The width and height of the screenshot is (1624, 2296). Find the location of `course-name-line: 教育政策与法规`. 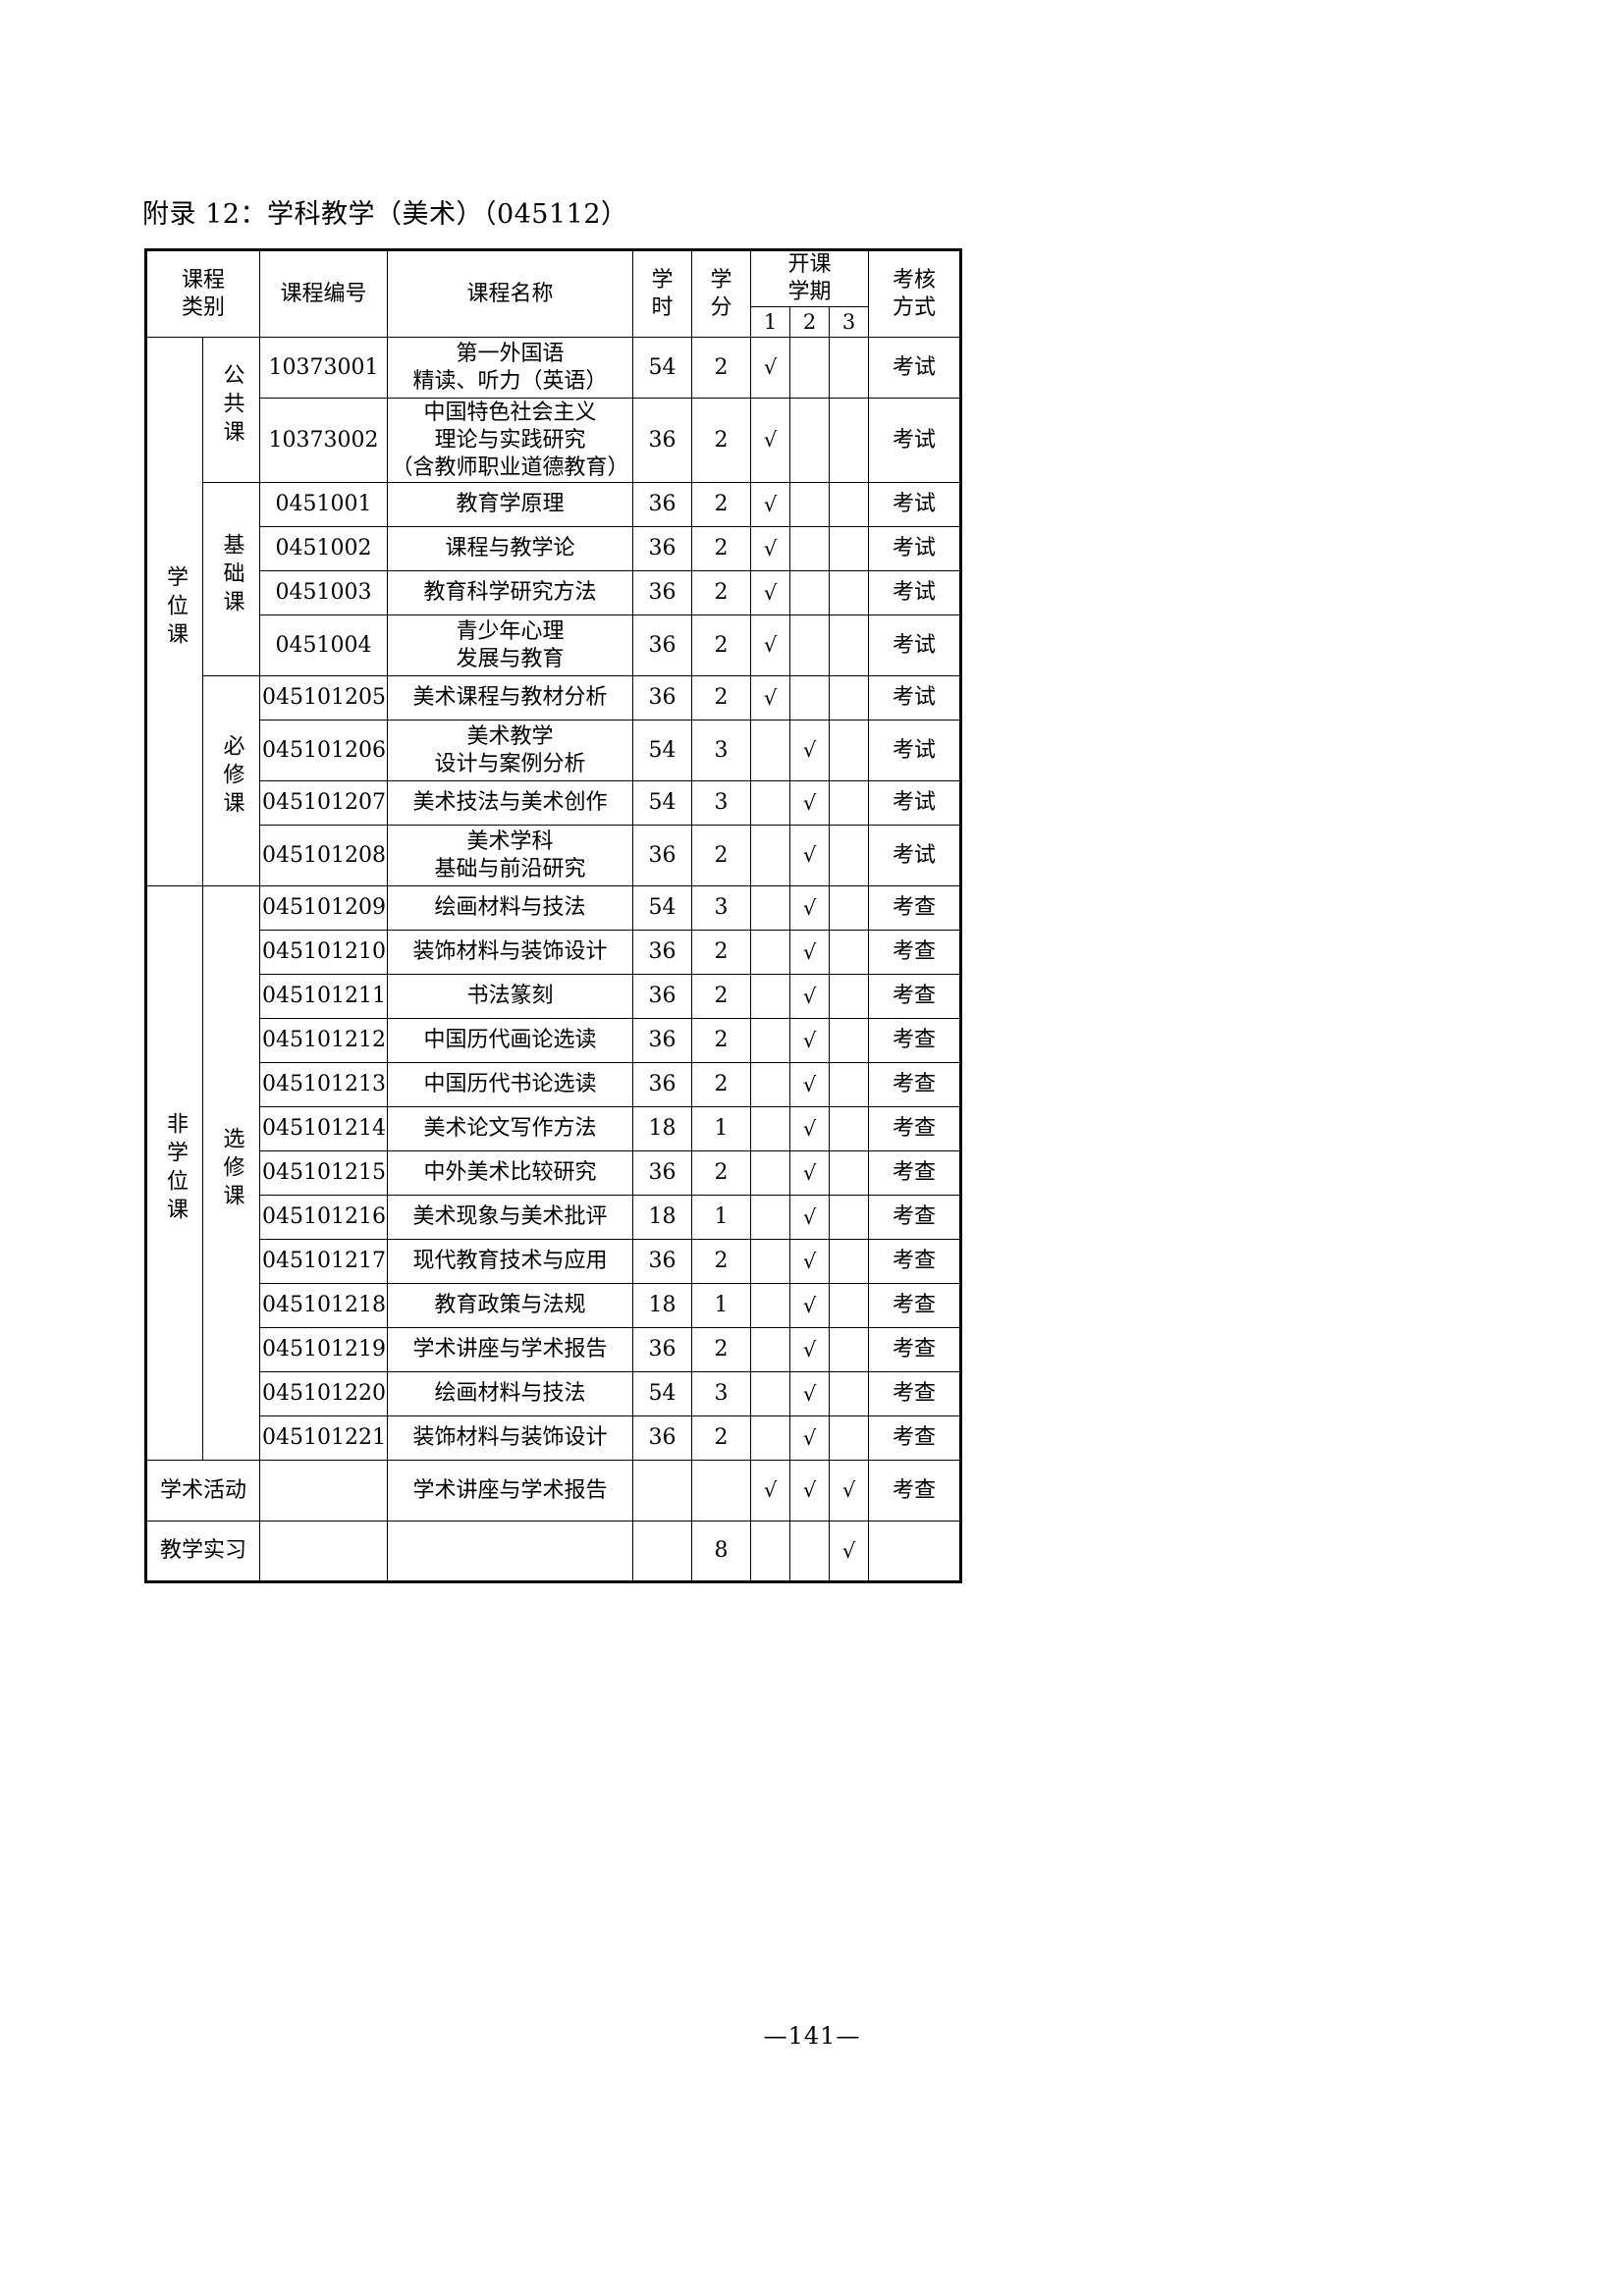

course-name-line: 教育政策与法规 is located at coordinates (510, 1306).